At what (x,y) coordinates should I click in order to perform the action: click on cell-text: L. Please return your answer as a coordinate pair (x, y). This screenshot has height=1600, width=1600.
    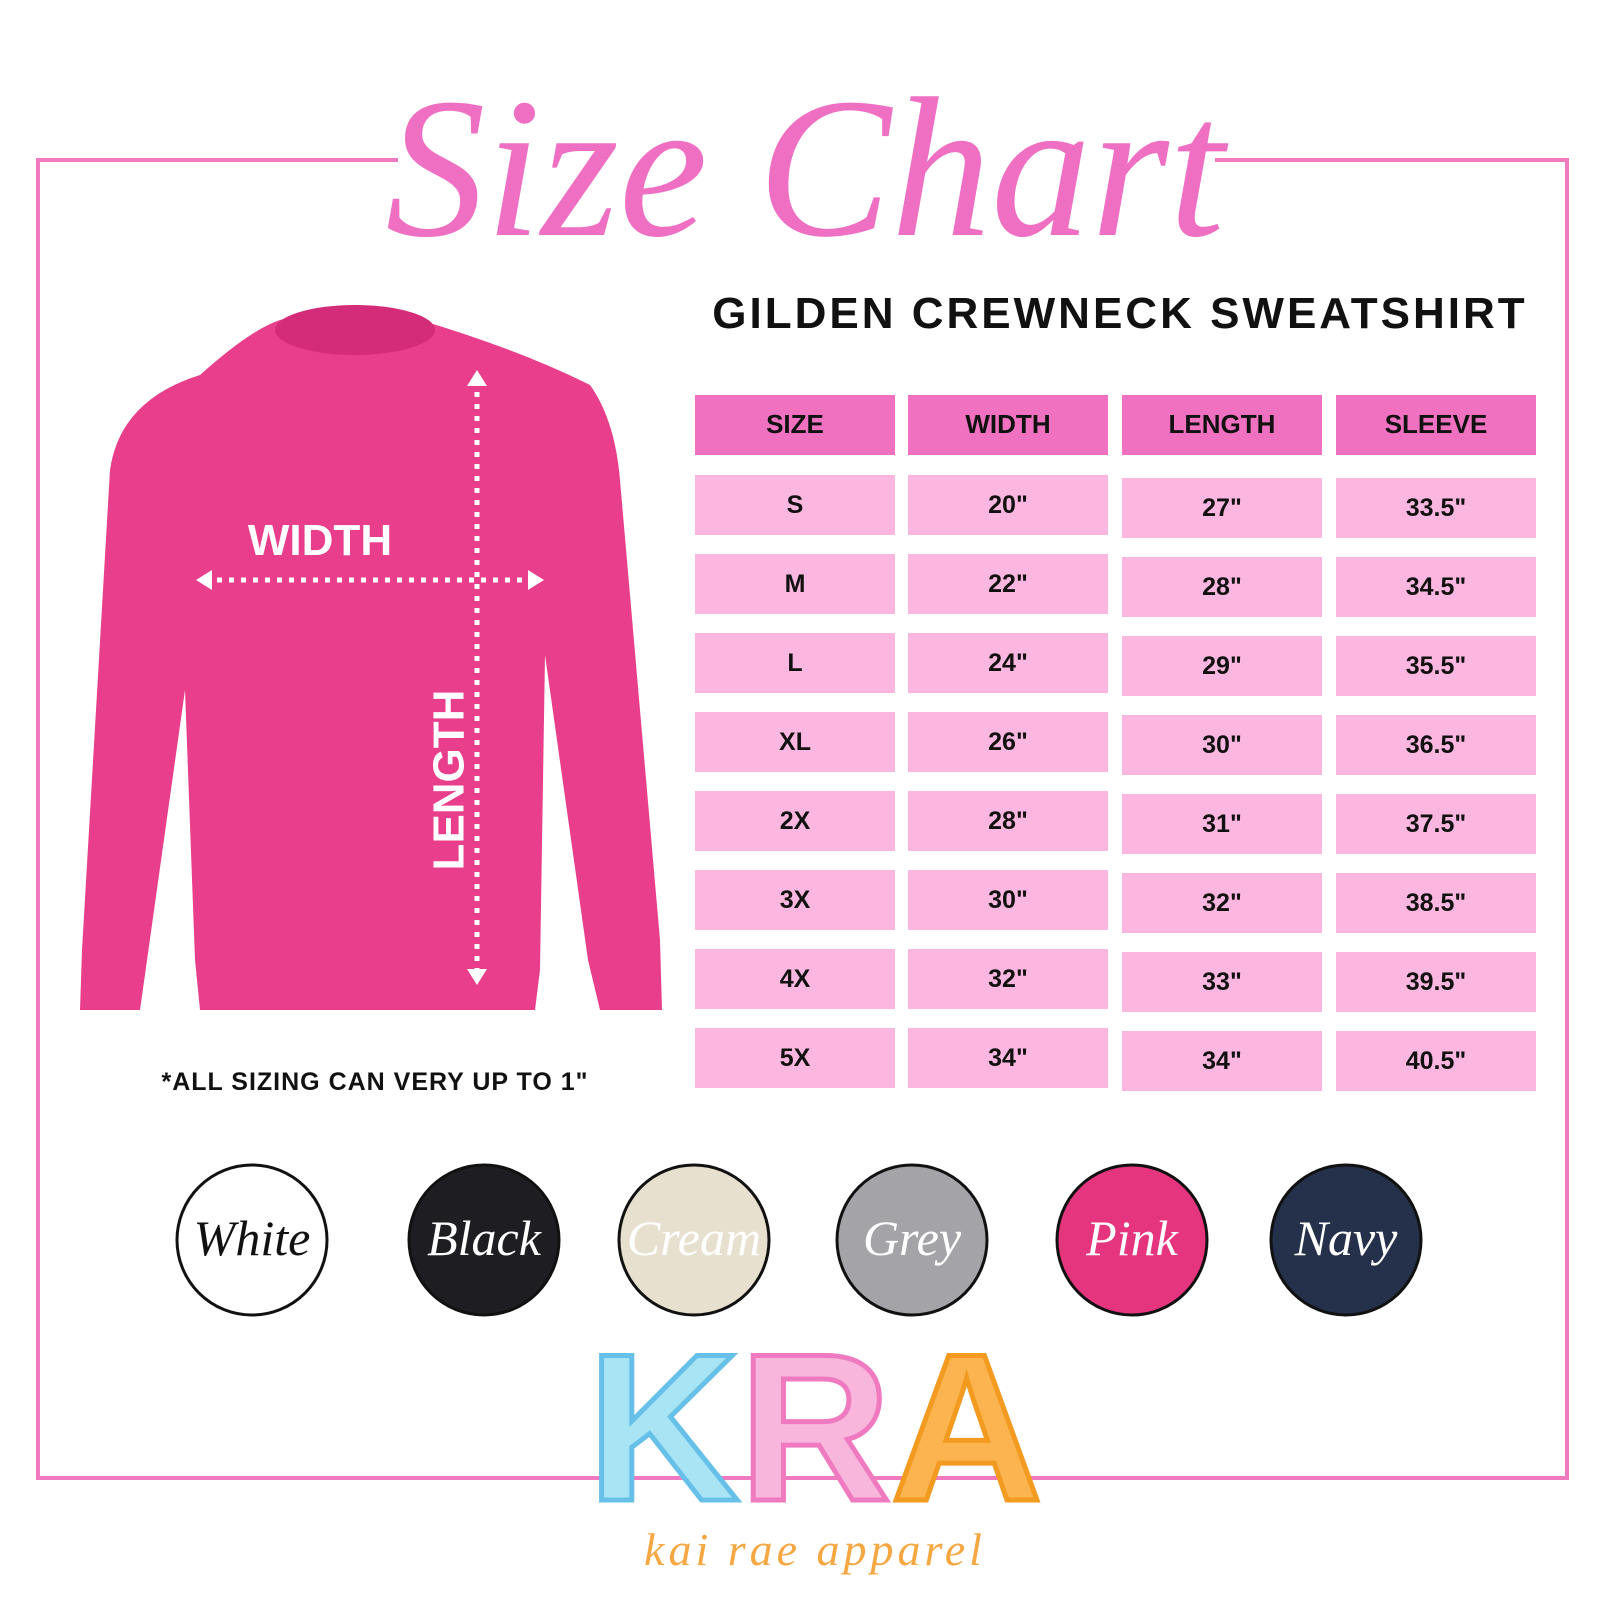
    Looking at the image, I should click on (794, 663).